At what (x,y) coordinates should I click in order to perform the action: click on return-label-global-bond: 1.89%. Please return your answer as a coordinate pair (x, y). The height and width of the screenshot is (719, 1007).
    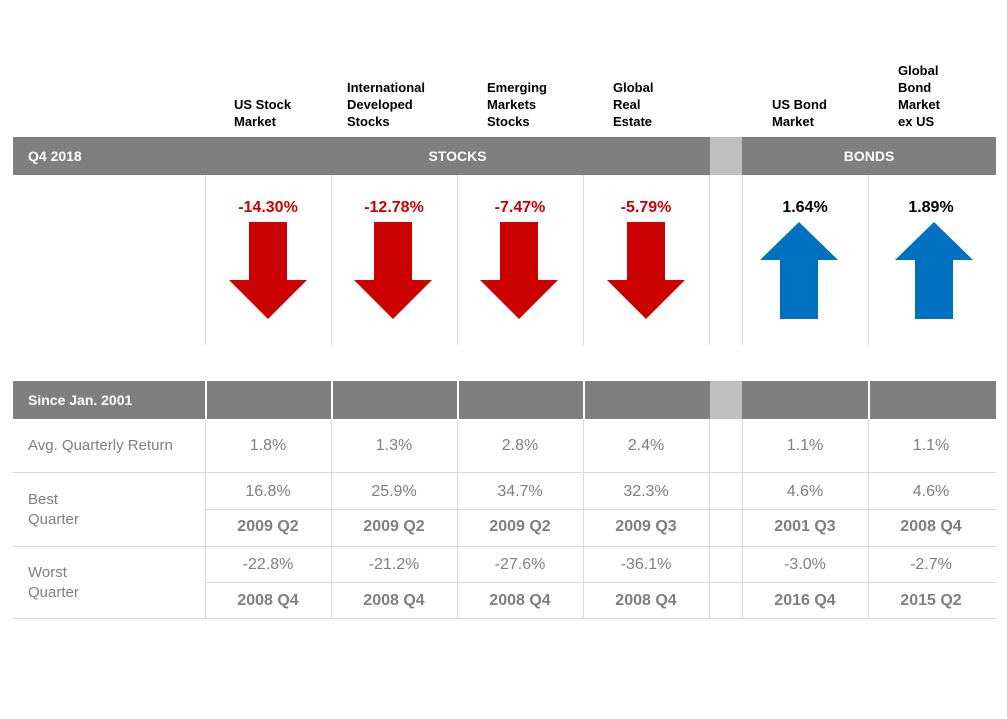
    Looking at the image, I should click on (931, 207).